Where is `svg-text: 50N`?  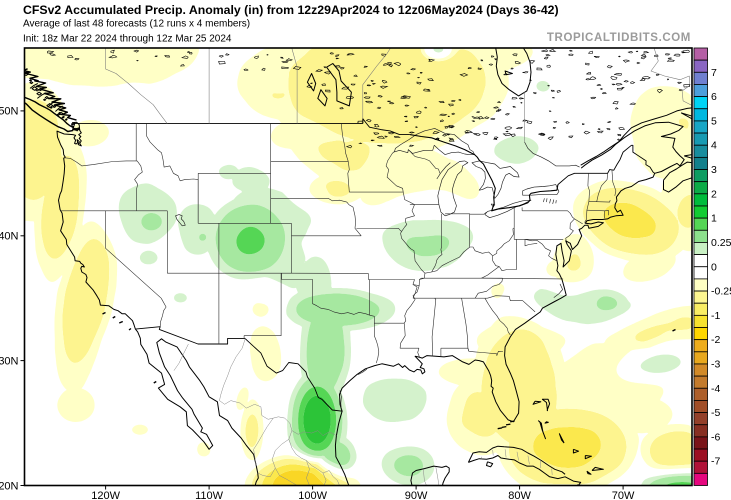 svg-text: 50N is located at coordinates (9, 112).